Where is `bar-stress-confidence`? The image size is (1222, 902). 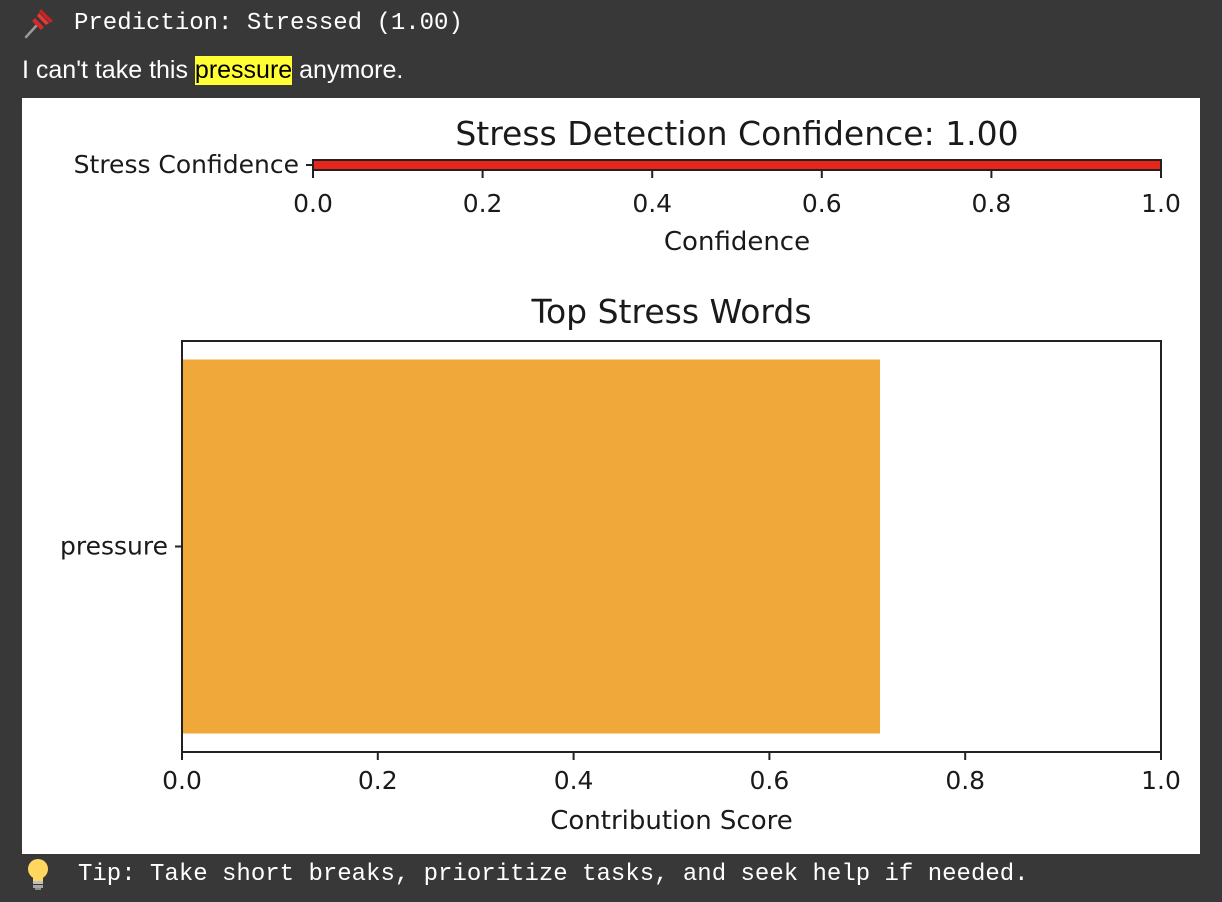 bar-stress-confidence is located at coordinates (737, 165).